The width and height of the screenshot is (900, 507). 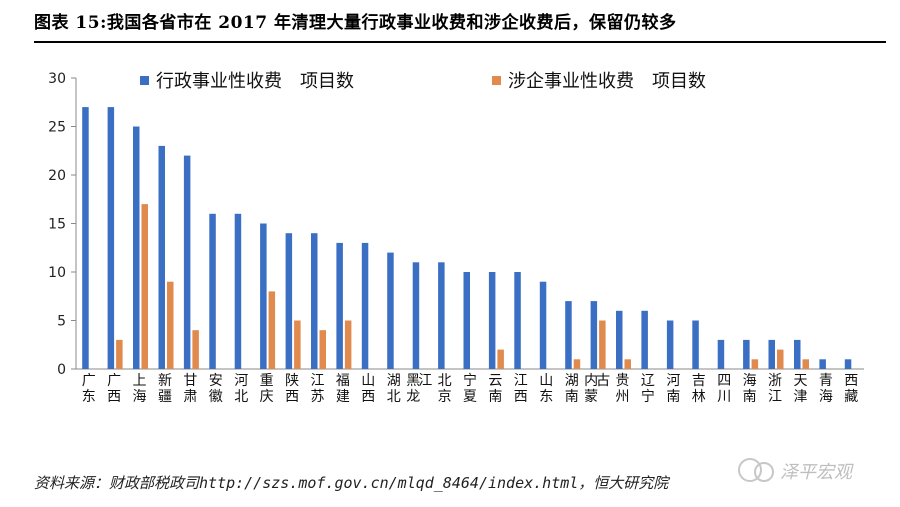 What do you see at coordinates (114, 389) in the screenshot?
I see `x-tick-label: 广西` at bounding box center [114, 389].